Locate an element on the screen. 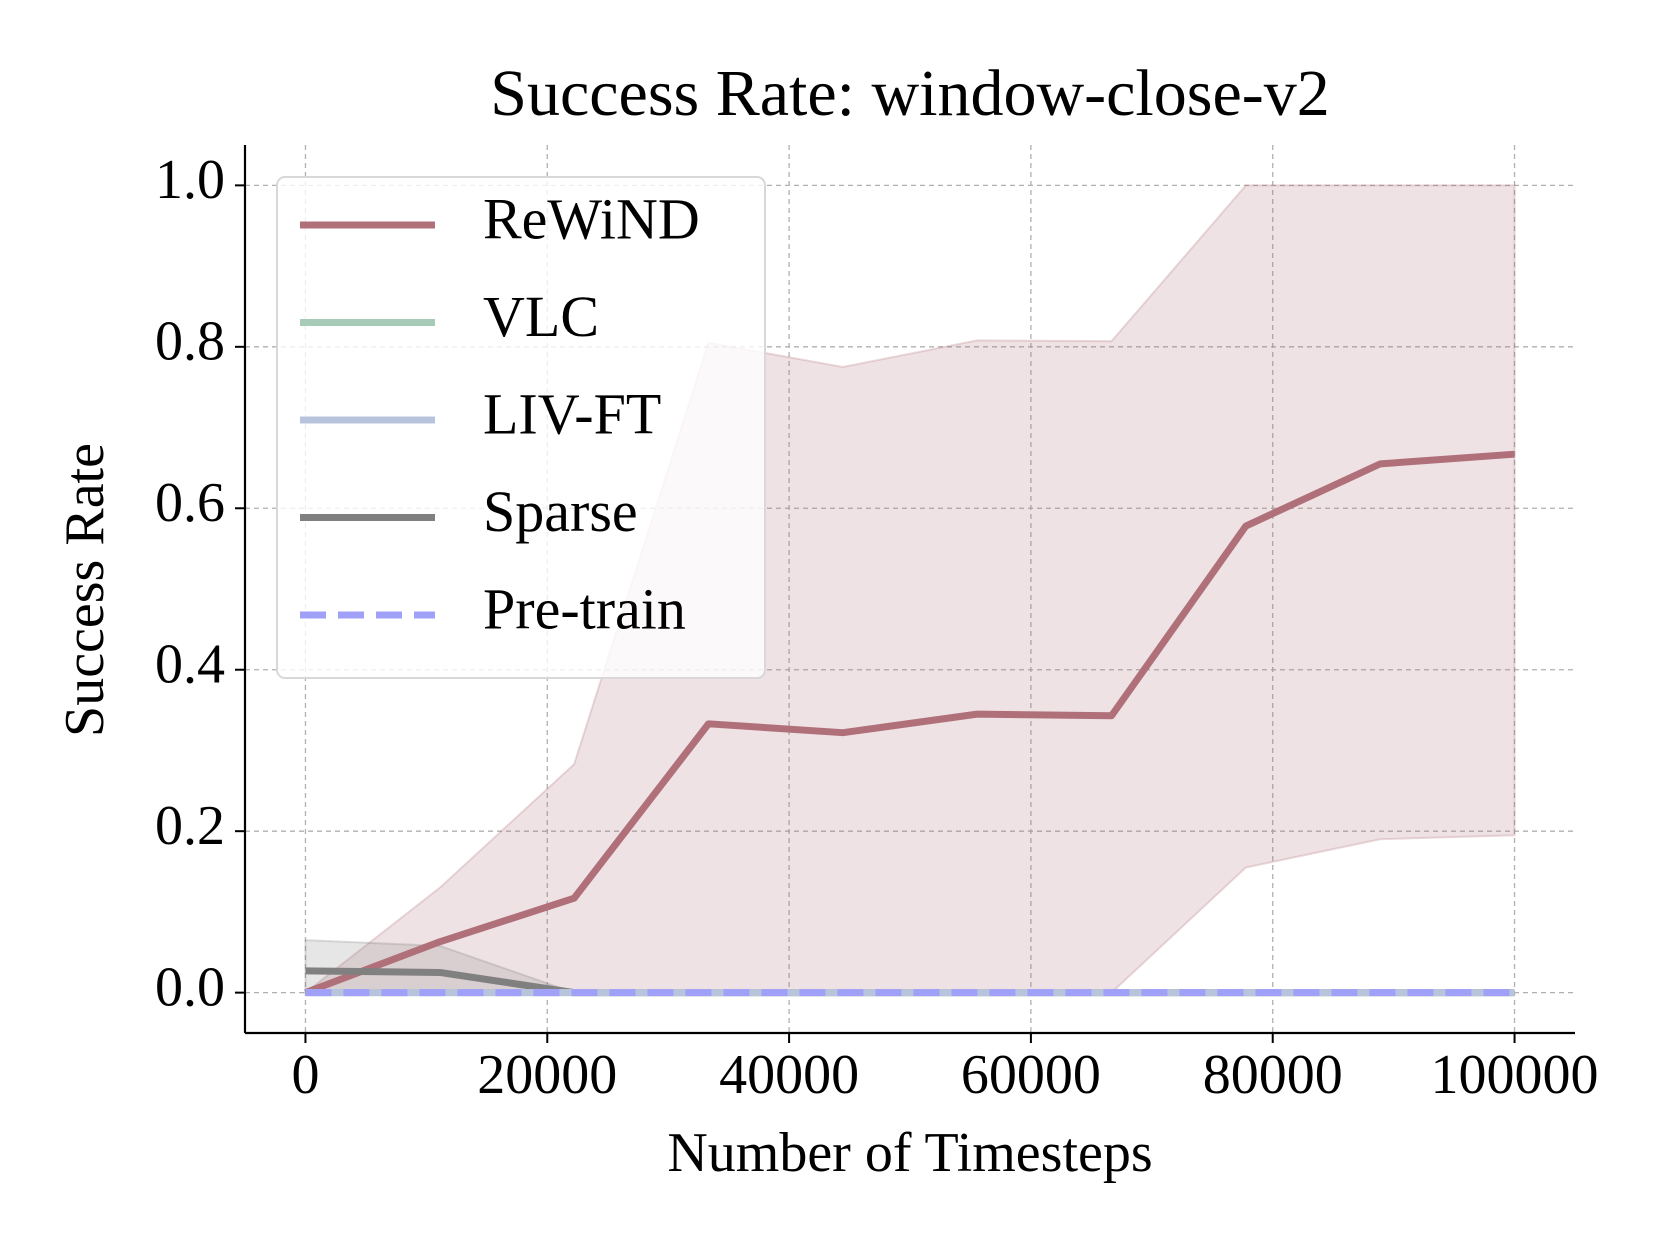  x-tick-label: 40000 is located at coordinates (789, 1075).